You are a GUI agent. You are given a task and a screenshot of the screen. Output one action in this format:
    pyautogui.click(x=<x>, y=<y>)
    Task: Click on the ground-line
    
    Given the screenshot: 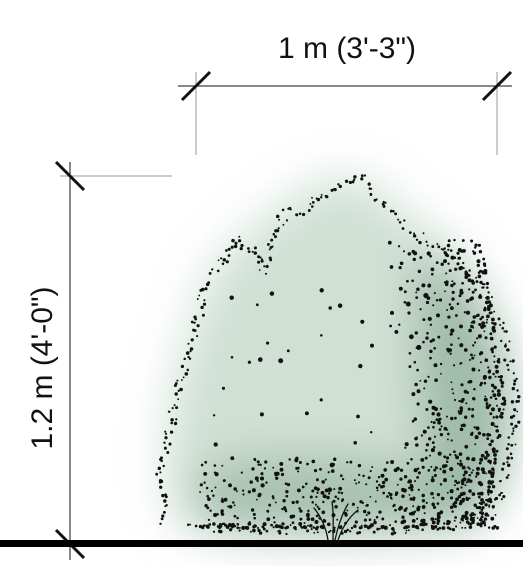 What is the action you would take?
    pyautogui.click(x=261, y=543)
    